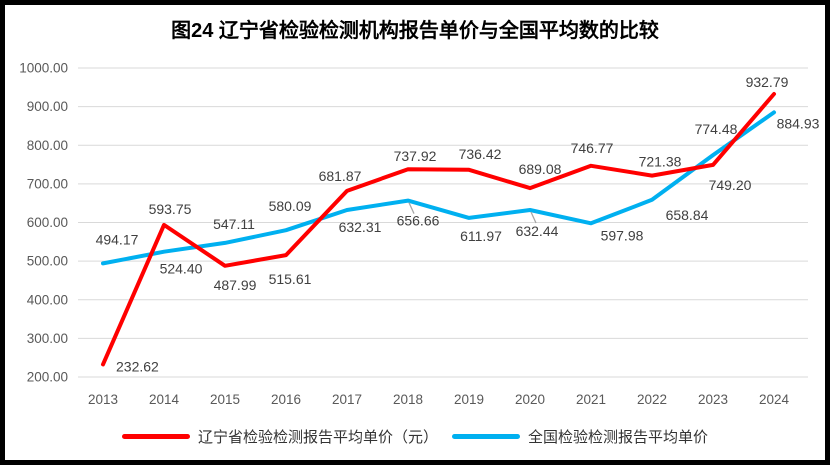  I want to click on data-label: 774.48, so click(716, 129).